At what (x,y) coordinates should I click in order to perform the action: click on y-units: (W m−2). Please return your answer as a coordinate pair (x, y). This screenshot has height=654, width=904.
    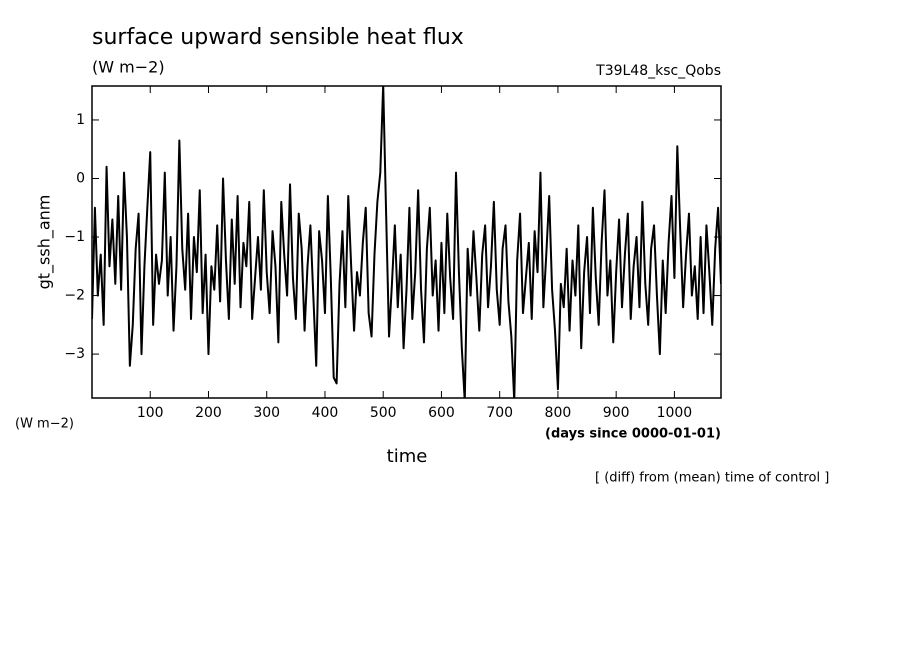
    Looking at the image, I should click on (44, 424).